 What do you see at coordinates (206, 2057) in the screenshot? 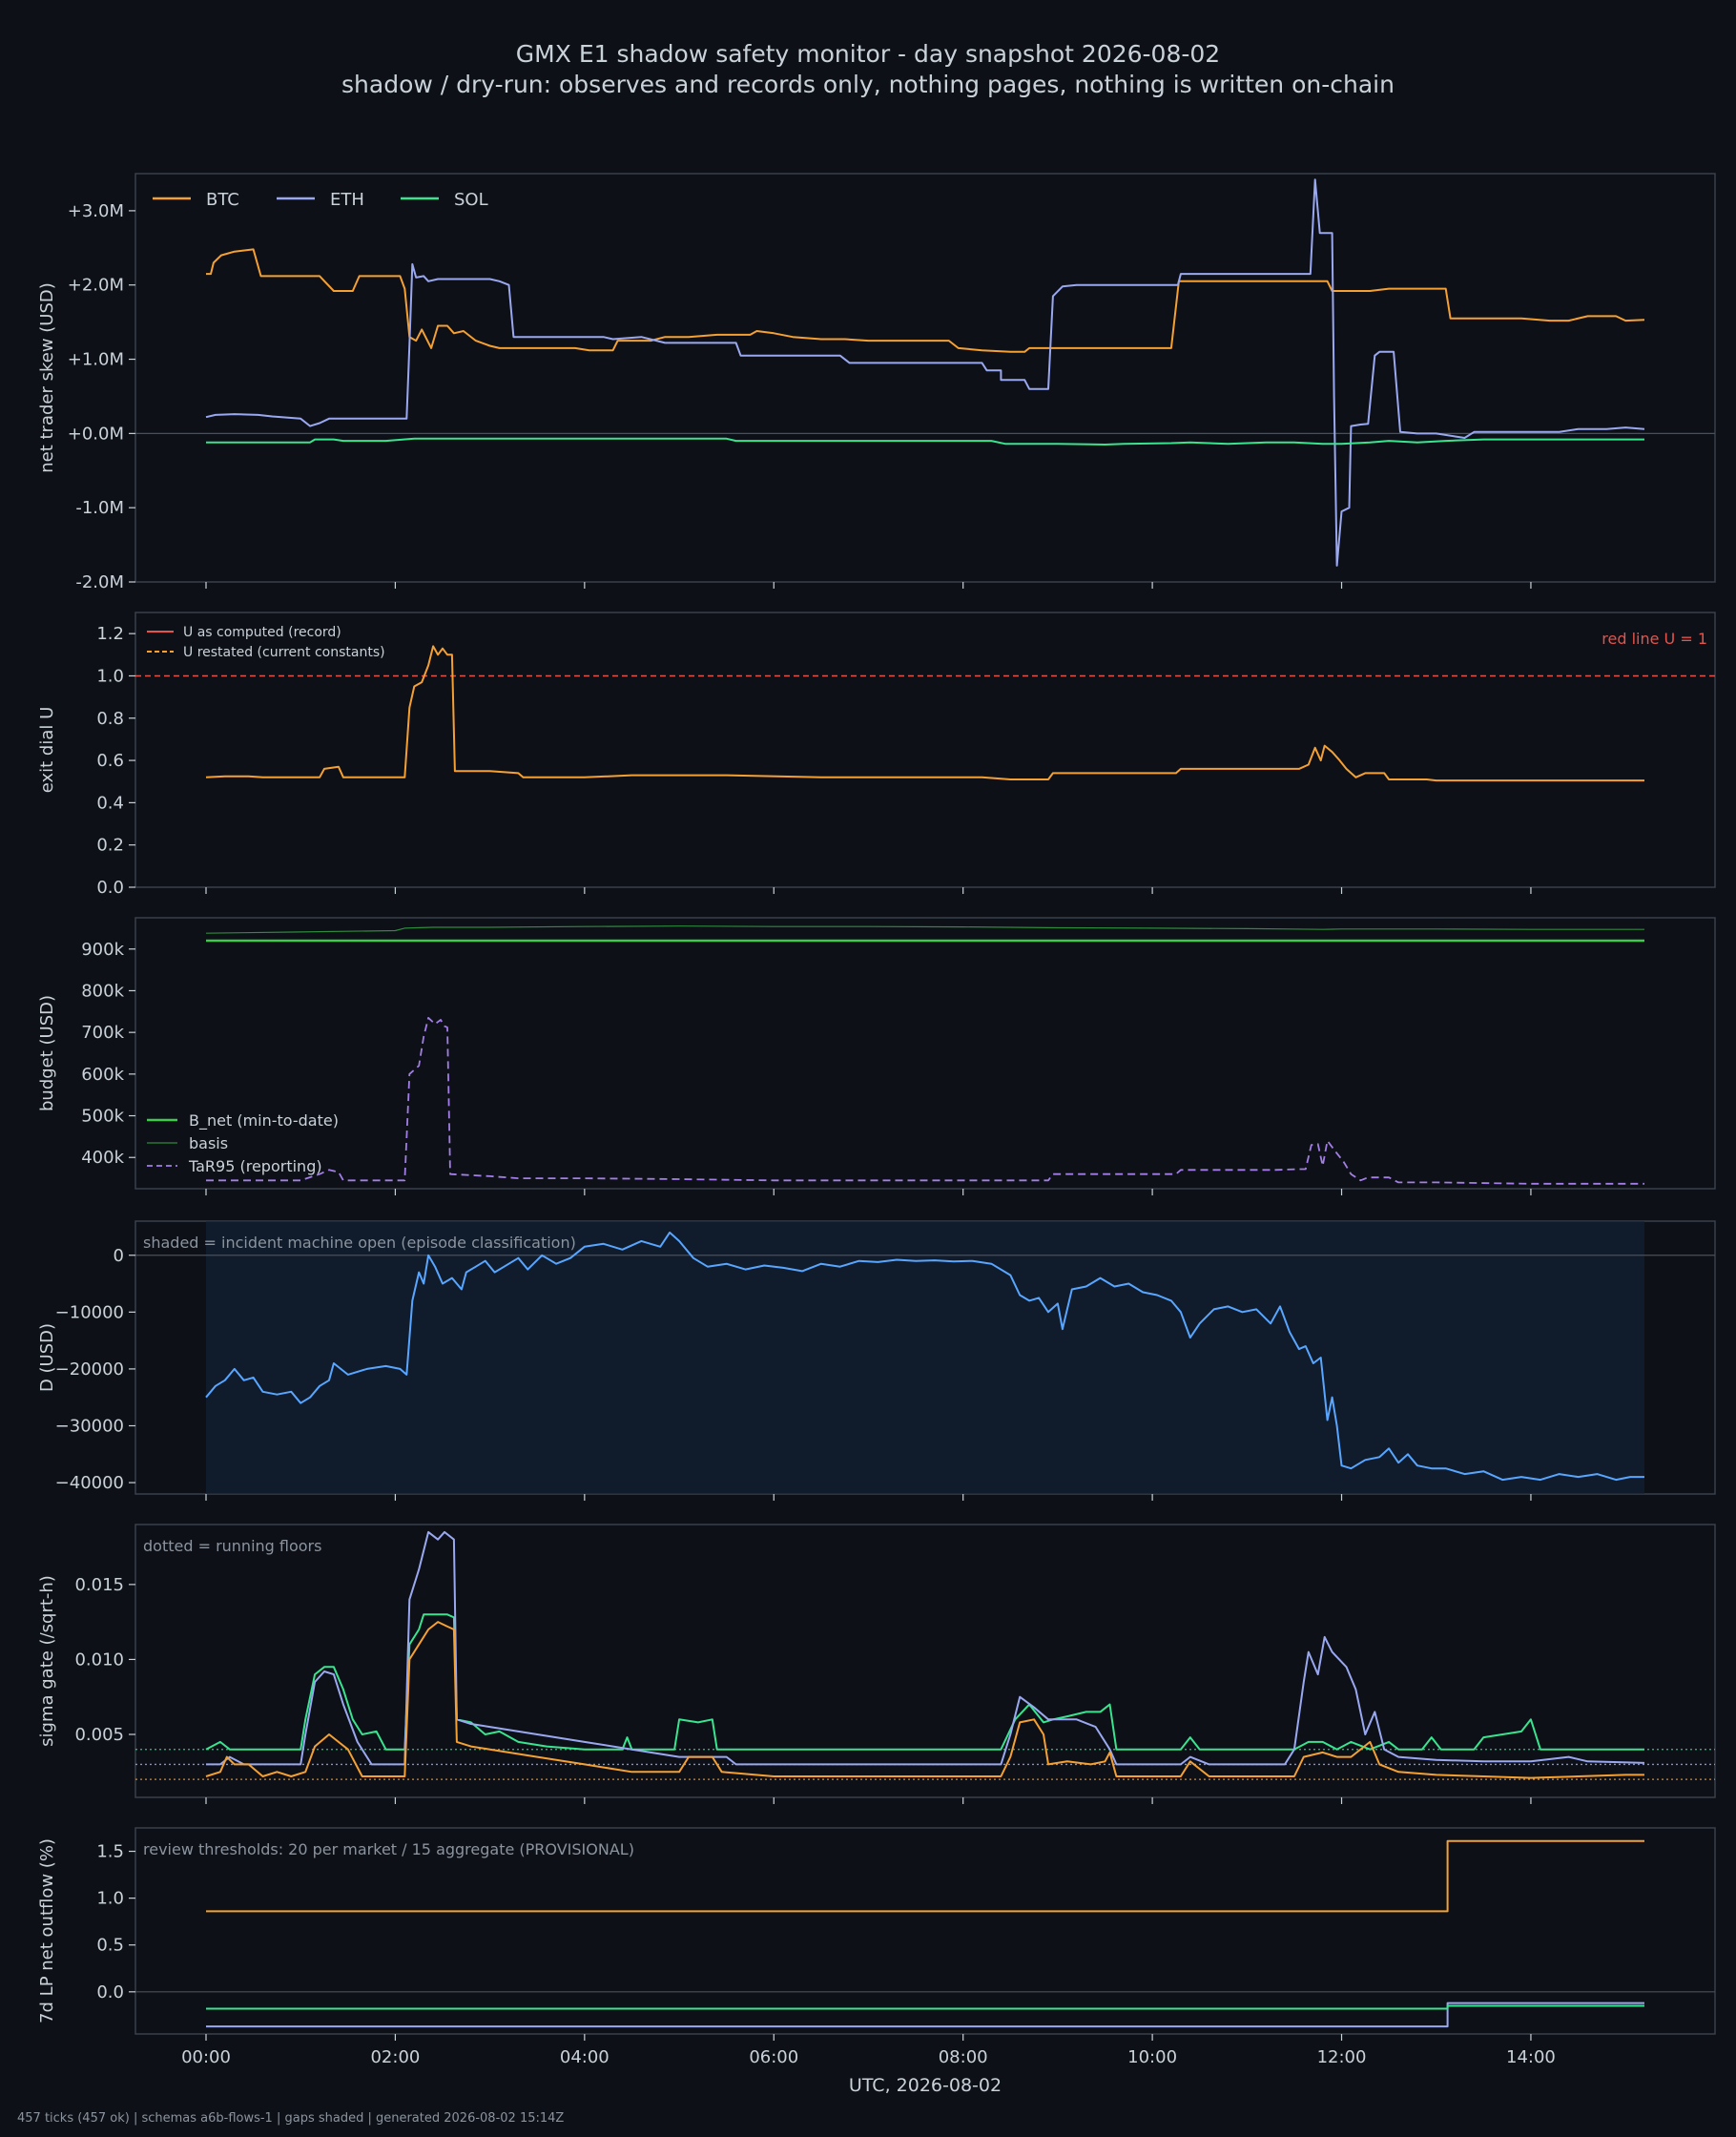
I see `lp_outflow-xtick-label: 00:00` at bounding box center [206, 2057].